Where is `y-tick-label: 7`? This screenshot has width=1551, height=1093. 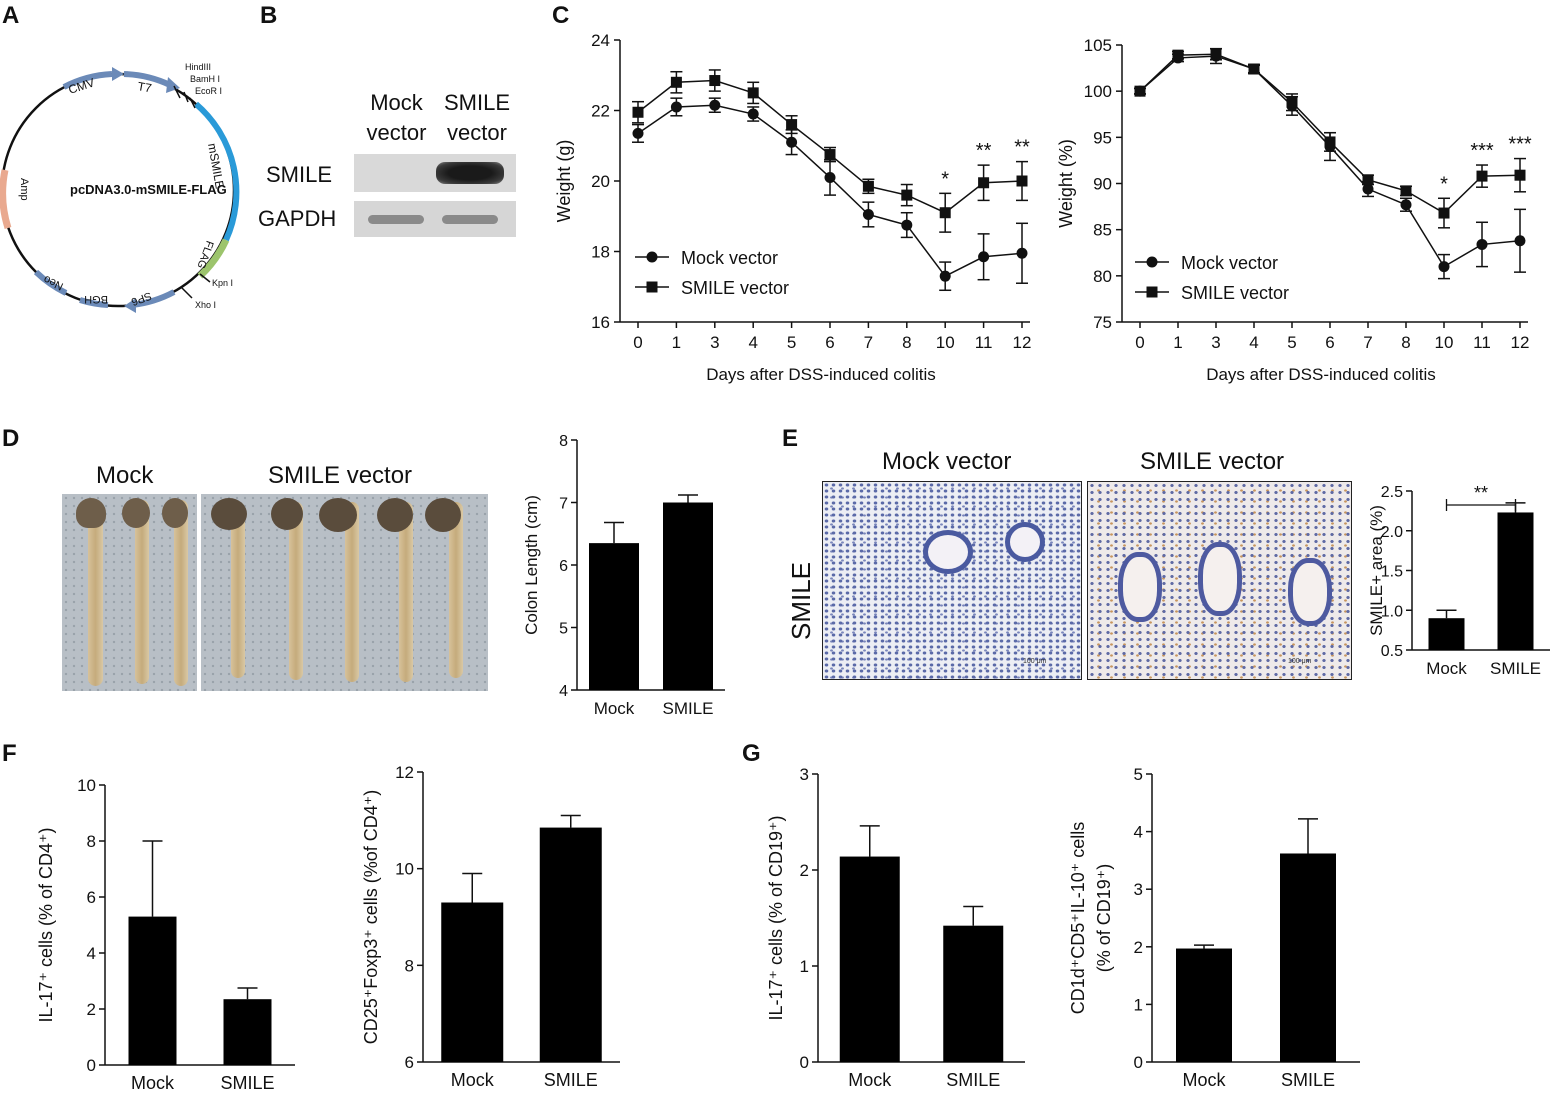 y-tick-label: 7 is located at coordinates (563, 504).